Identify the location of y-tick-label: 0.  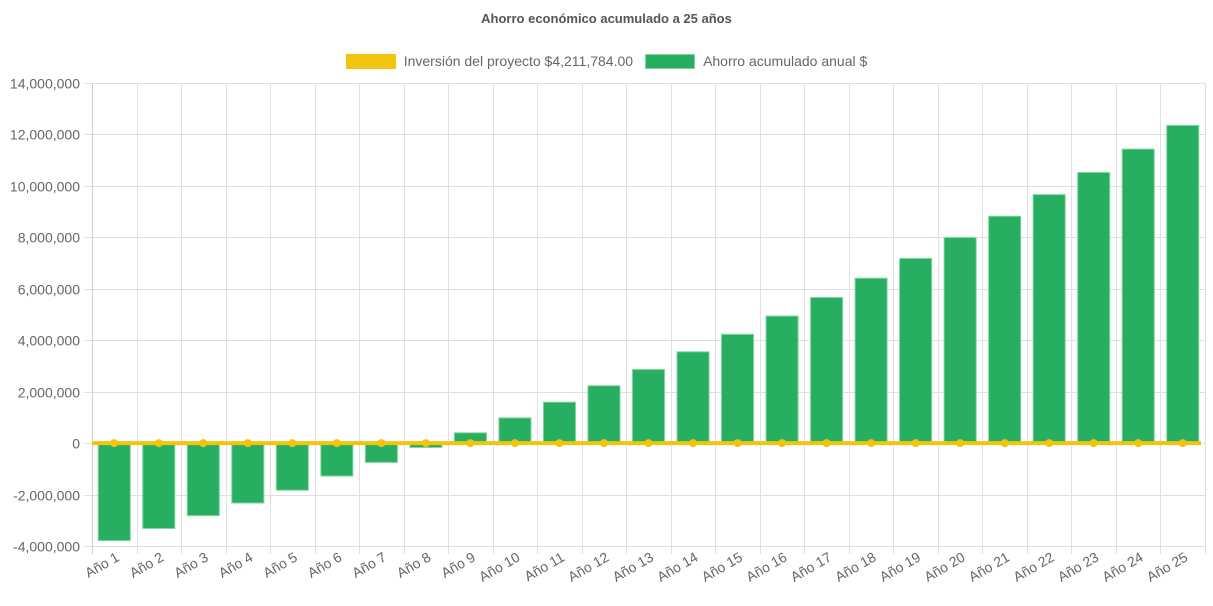
(76, 444).